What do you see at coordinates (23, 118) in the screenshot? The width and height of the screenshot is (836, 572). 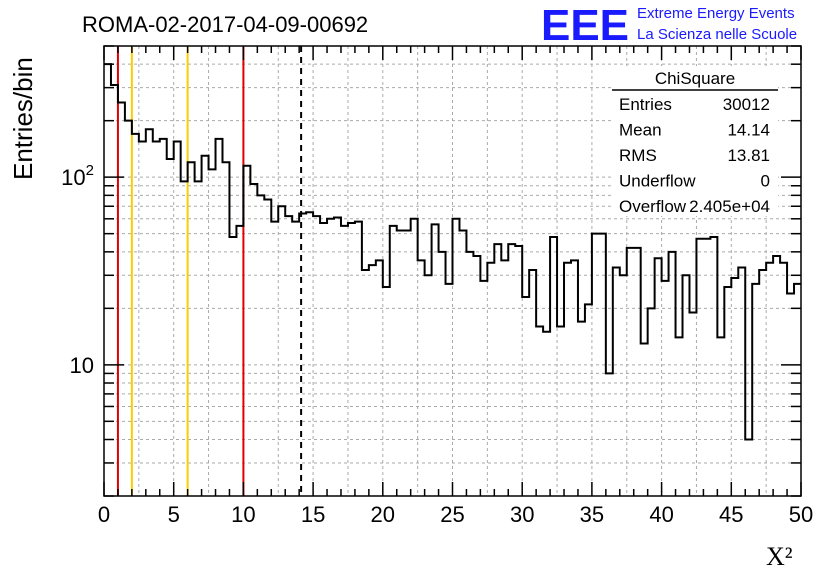 I see `y-axis-label: Entries/bin` at bounding box center [23, 118].